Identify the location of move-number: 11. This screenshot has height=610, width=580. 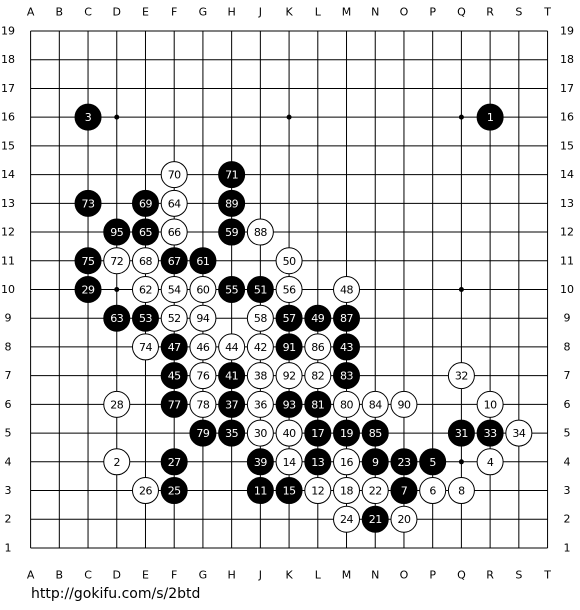
(260, 491).